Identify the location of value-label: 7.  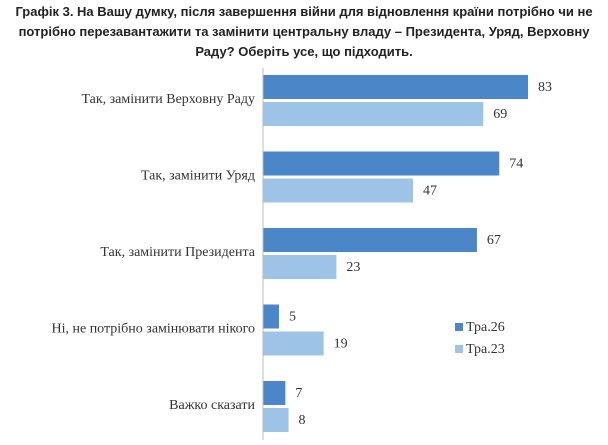
(298, 393).